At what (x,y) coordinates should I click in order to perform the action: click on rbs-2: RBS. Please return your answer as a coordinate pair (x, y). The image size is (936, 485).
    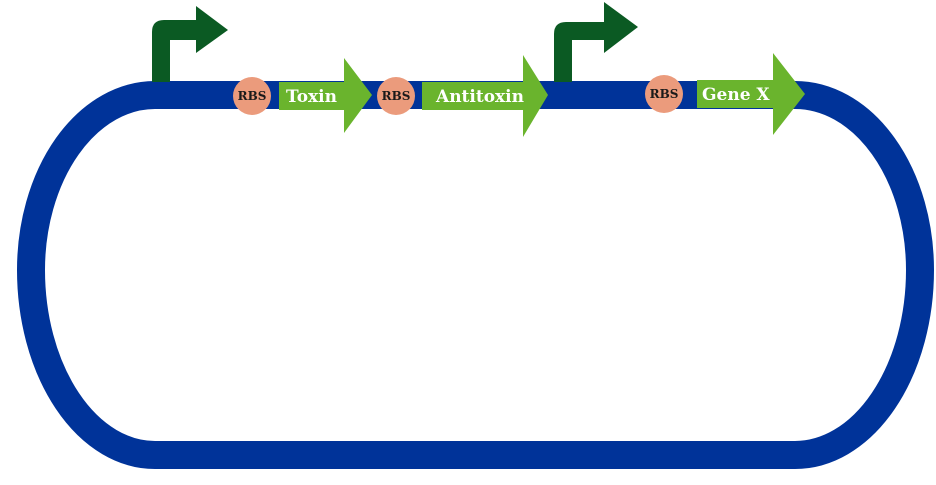
    Looking at the image, I should click on (396, 96).